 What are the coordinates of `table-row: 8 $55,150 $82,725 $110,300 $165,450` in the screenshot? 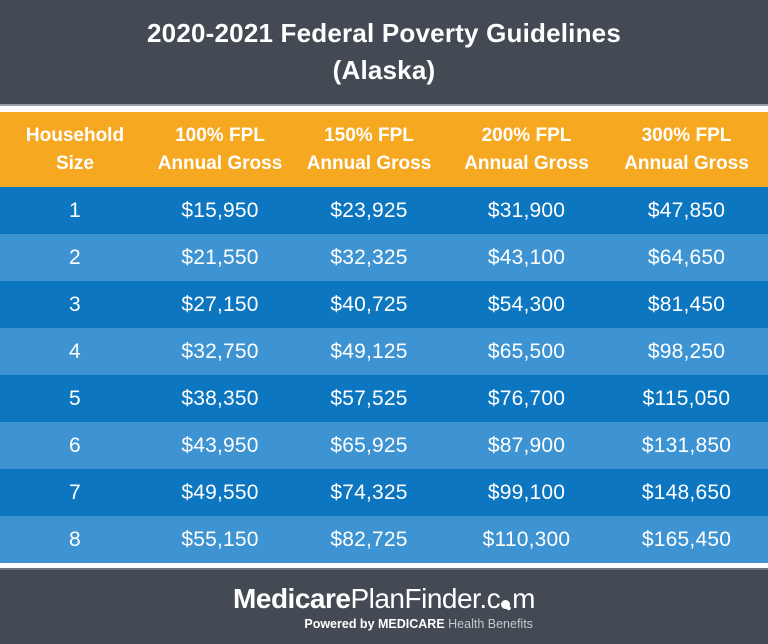 It's located at (384, 539).